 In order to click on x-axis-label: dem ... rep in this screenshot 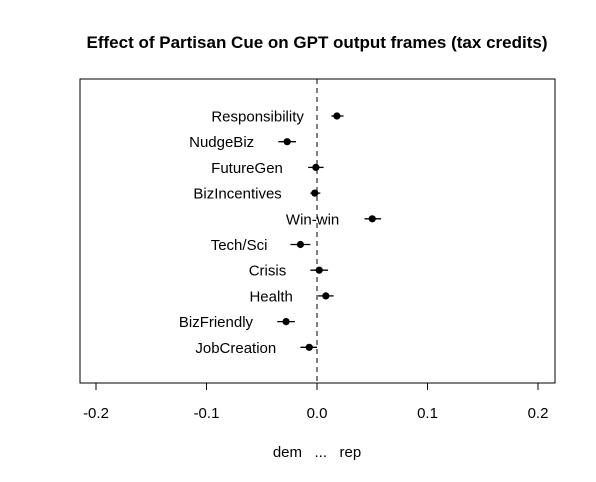, I will do `click(317, 452)`.